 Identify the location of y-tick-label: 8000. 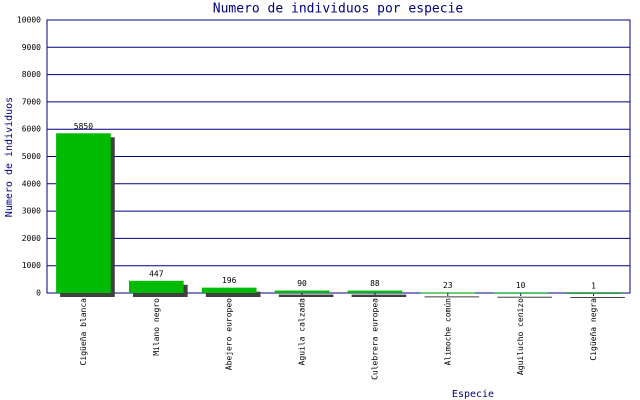
(31, 74).